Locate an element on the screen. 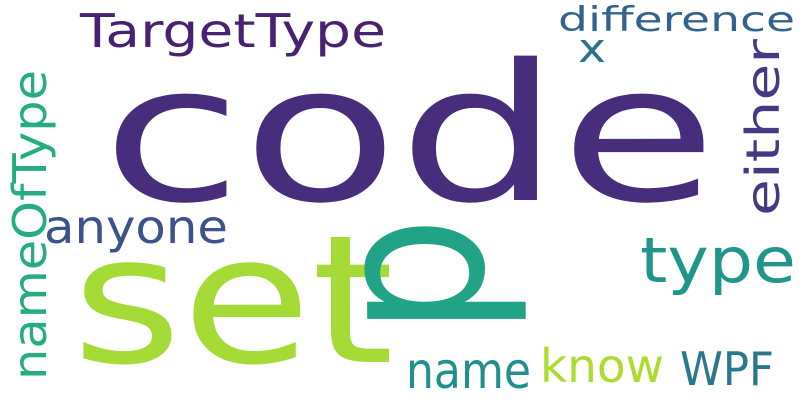 The image size is (800, 400). word-name: name is located at coordinates (468, 371).